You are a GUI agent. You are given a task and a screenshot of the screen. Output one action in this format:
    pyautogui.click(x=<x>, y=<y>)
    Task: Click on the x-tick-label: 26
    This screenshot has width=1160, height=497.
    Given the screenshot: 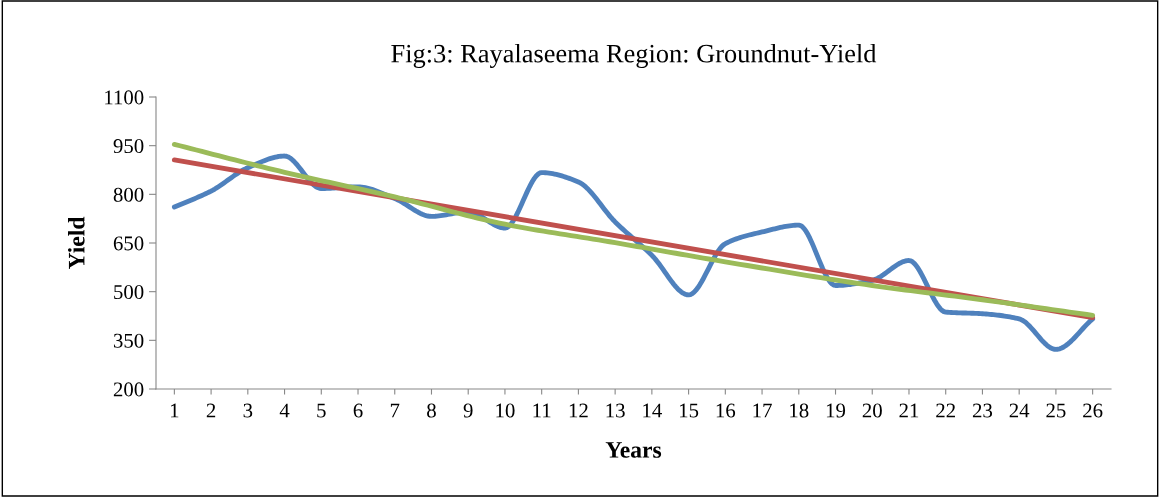 What is the action you would take?
    pyautogui.click(x=1093, y=410)
    